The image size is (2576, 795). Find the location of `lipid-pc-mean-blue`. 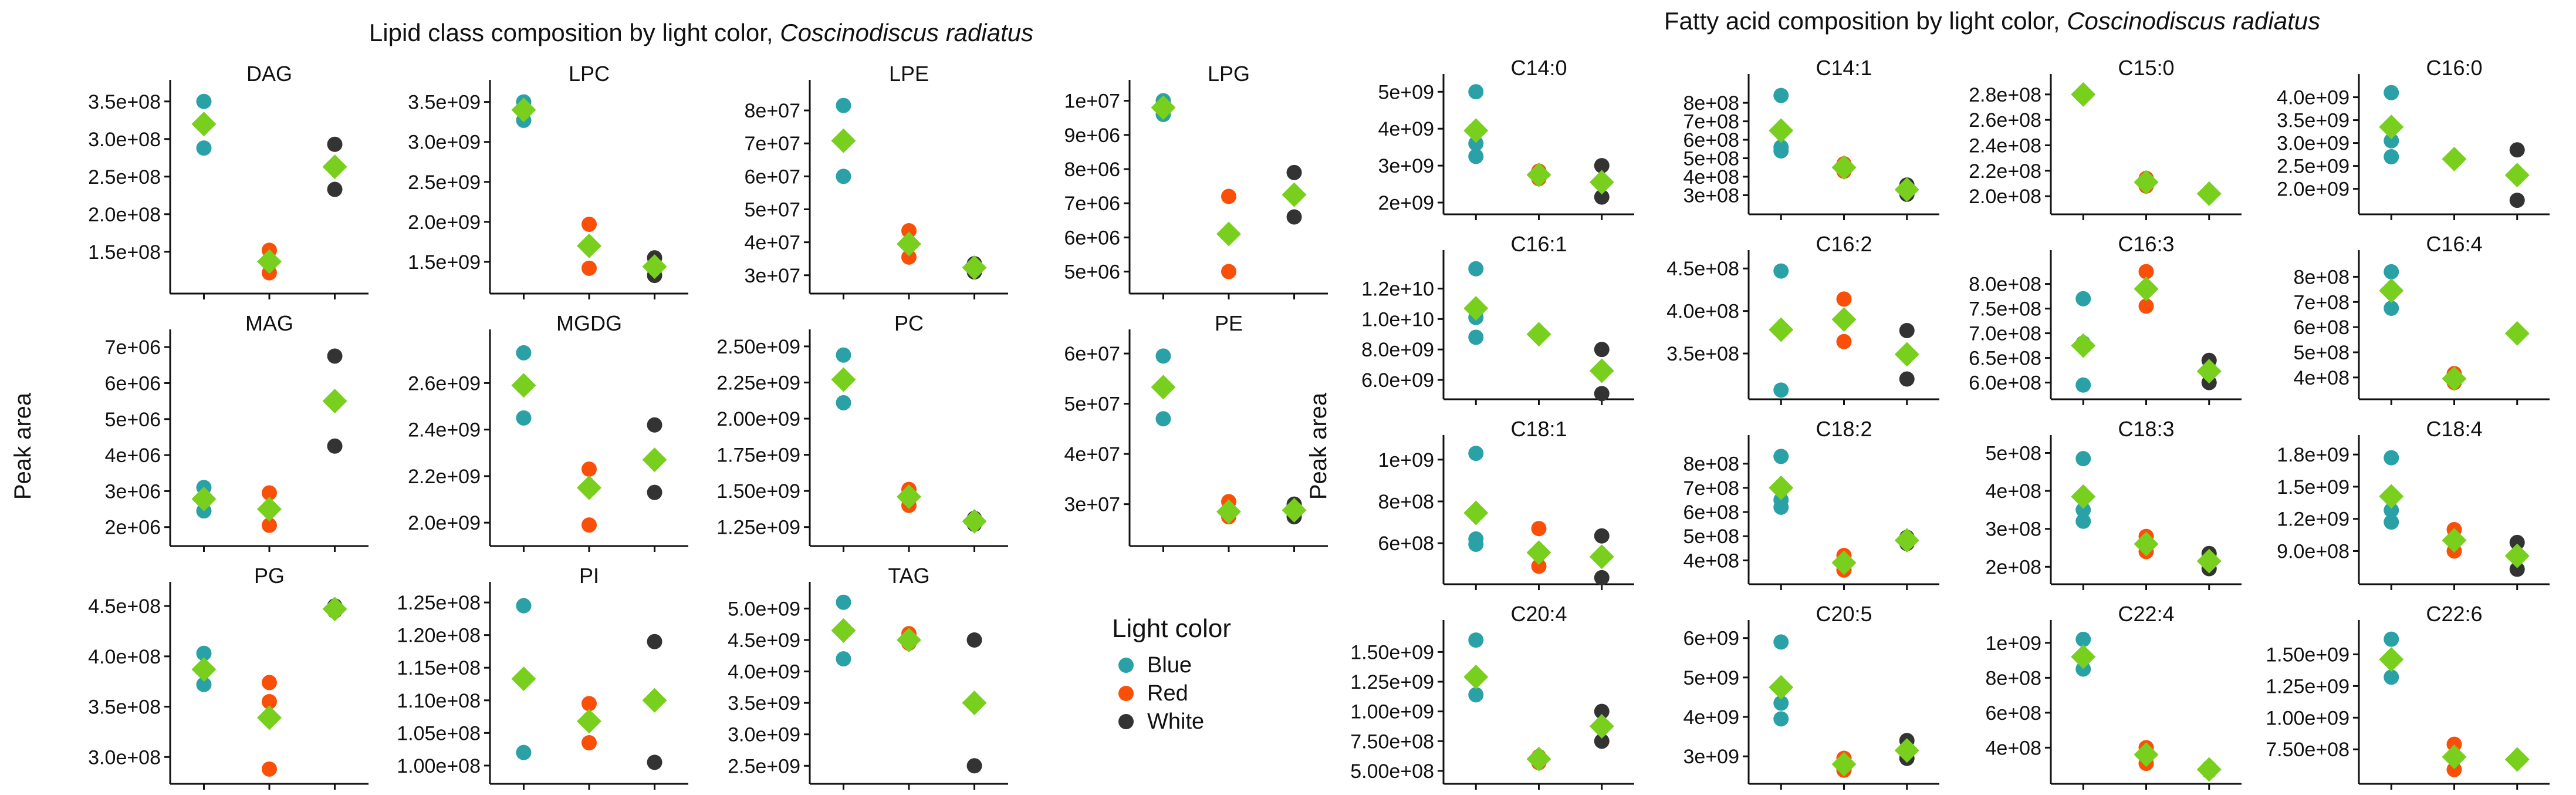

lipid-pc-mean-blue is located at coordinates (843, 380).